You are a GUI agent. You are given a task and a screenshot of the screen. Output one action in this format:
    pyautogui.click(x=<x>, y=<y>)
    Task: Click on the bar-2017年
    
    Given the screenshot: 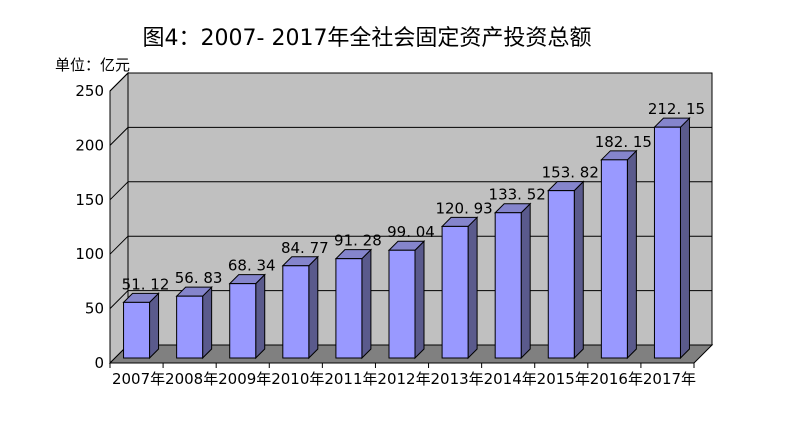 What is the action you would take?
    pyautogui.click(x=672, y=238)
    